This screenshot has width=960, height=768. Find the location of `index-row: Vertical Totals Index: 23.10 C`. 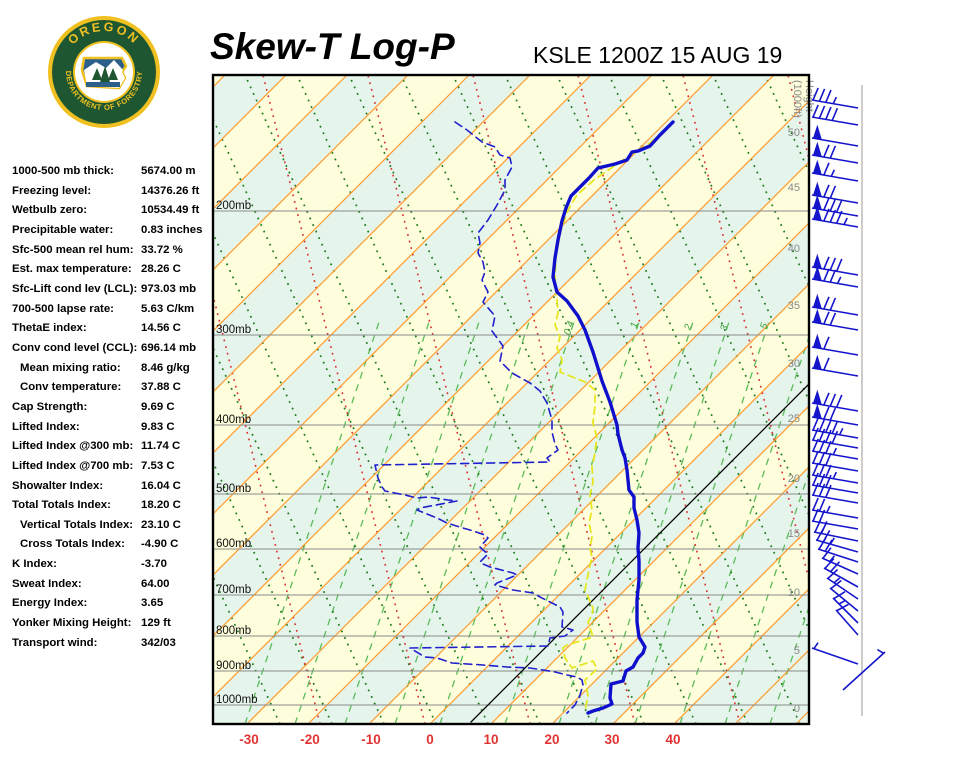

index-row: Vertical Totals Index: 23.10 C is located at coordinates (112, 526).